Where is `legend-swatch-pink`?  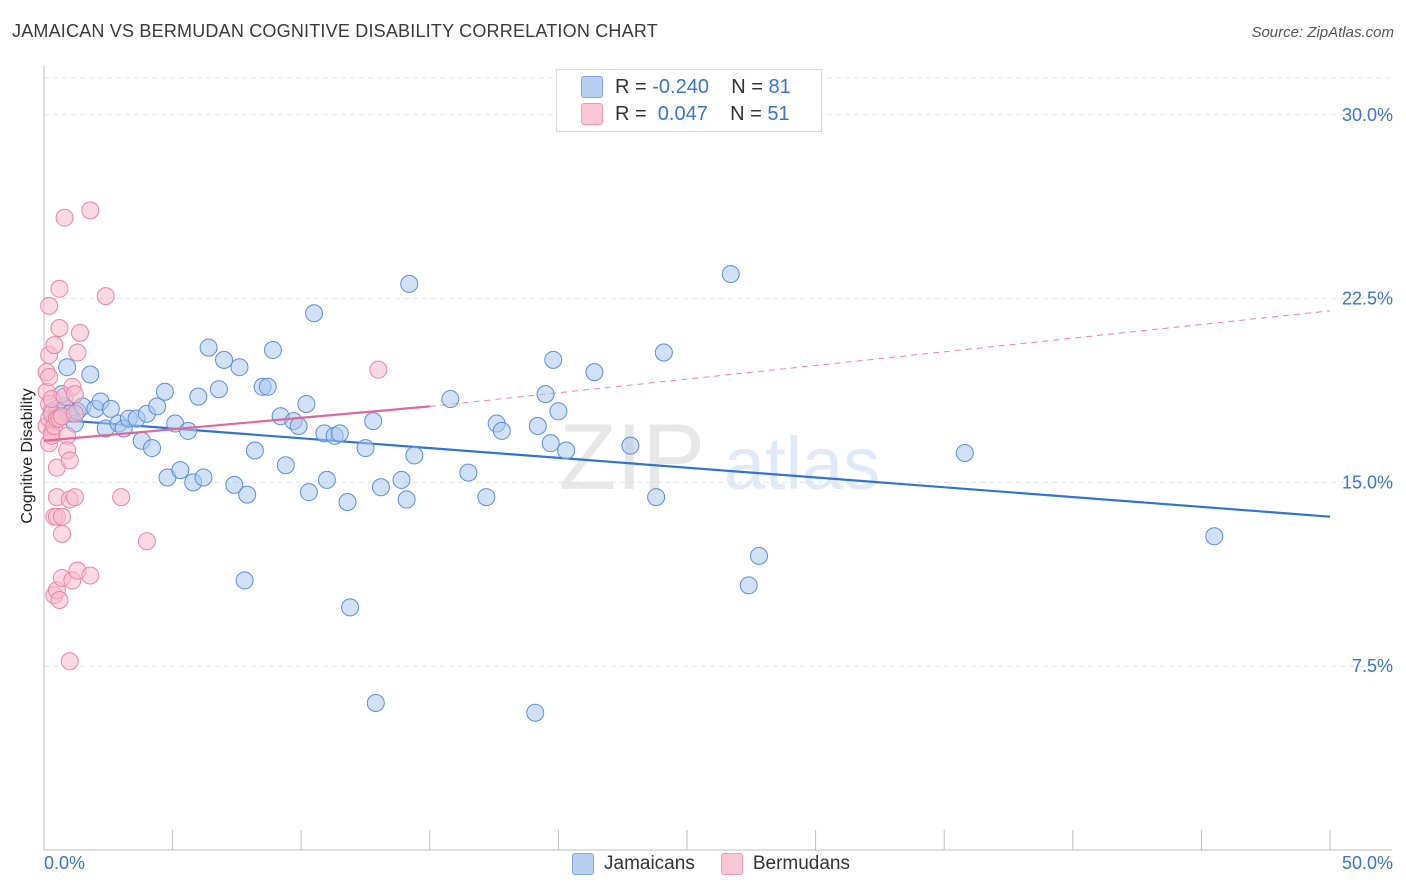 legend-swatch-pink is located at coordinates (731, 864).